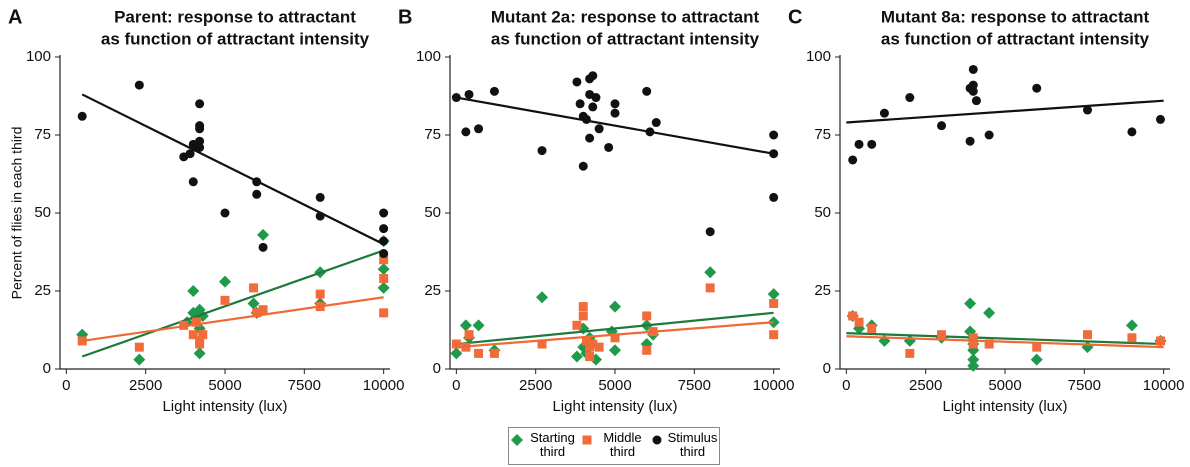 This screenshot has height=467, width=1190. What do you see at coordinates (17, 213) in the screenshot?
I see `y-axis-label: Percent of flies in each third` at bounding box center [17, 213].